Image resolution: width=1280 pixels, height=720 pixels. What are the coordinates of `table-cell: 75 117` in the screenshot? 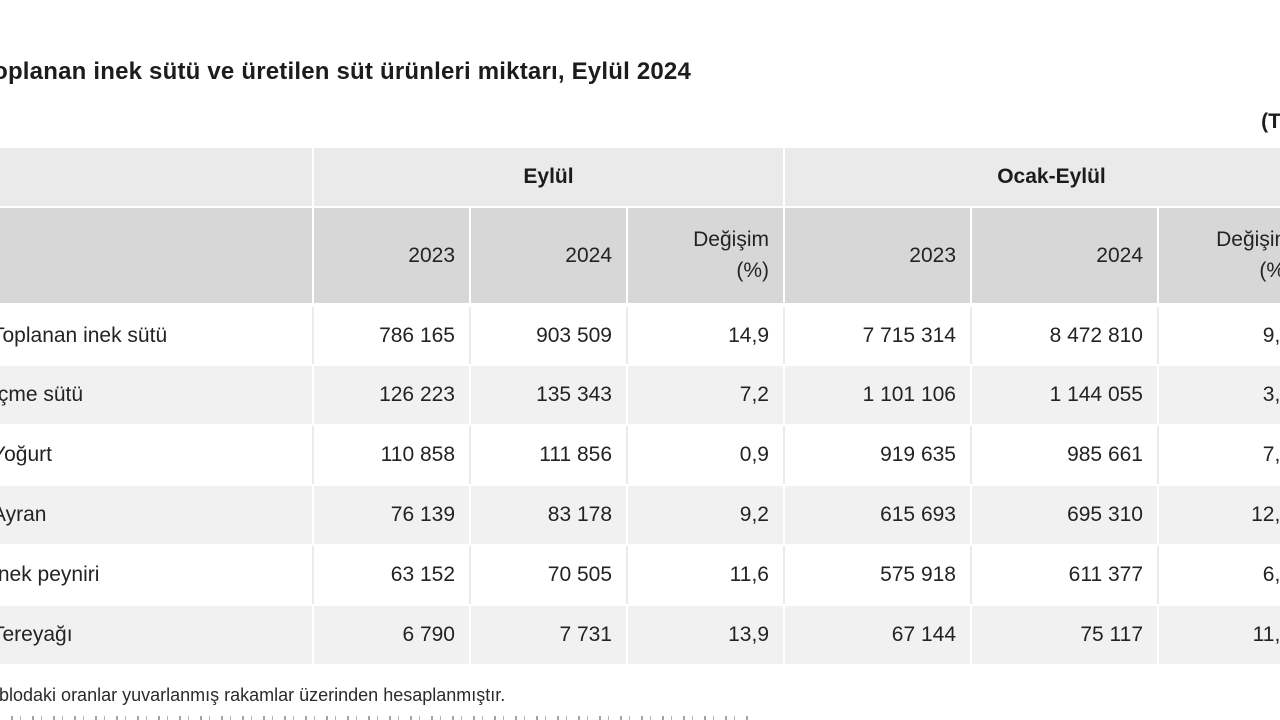 It's located at (1065, 635).